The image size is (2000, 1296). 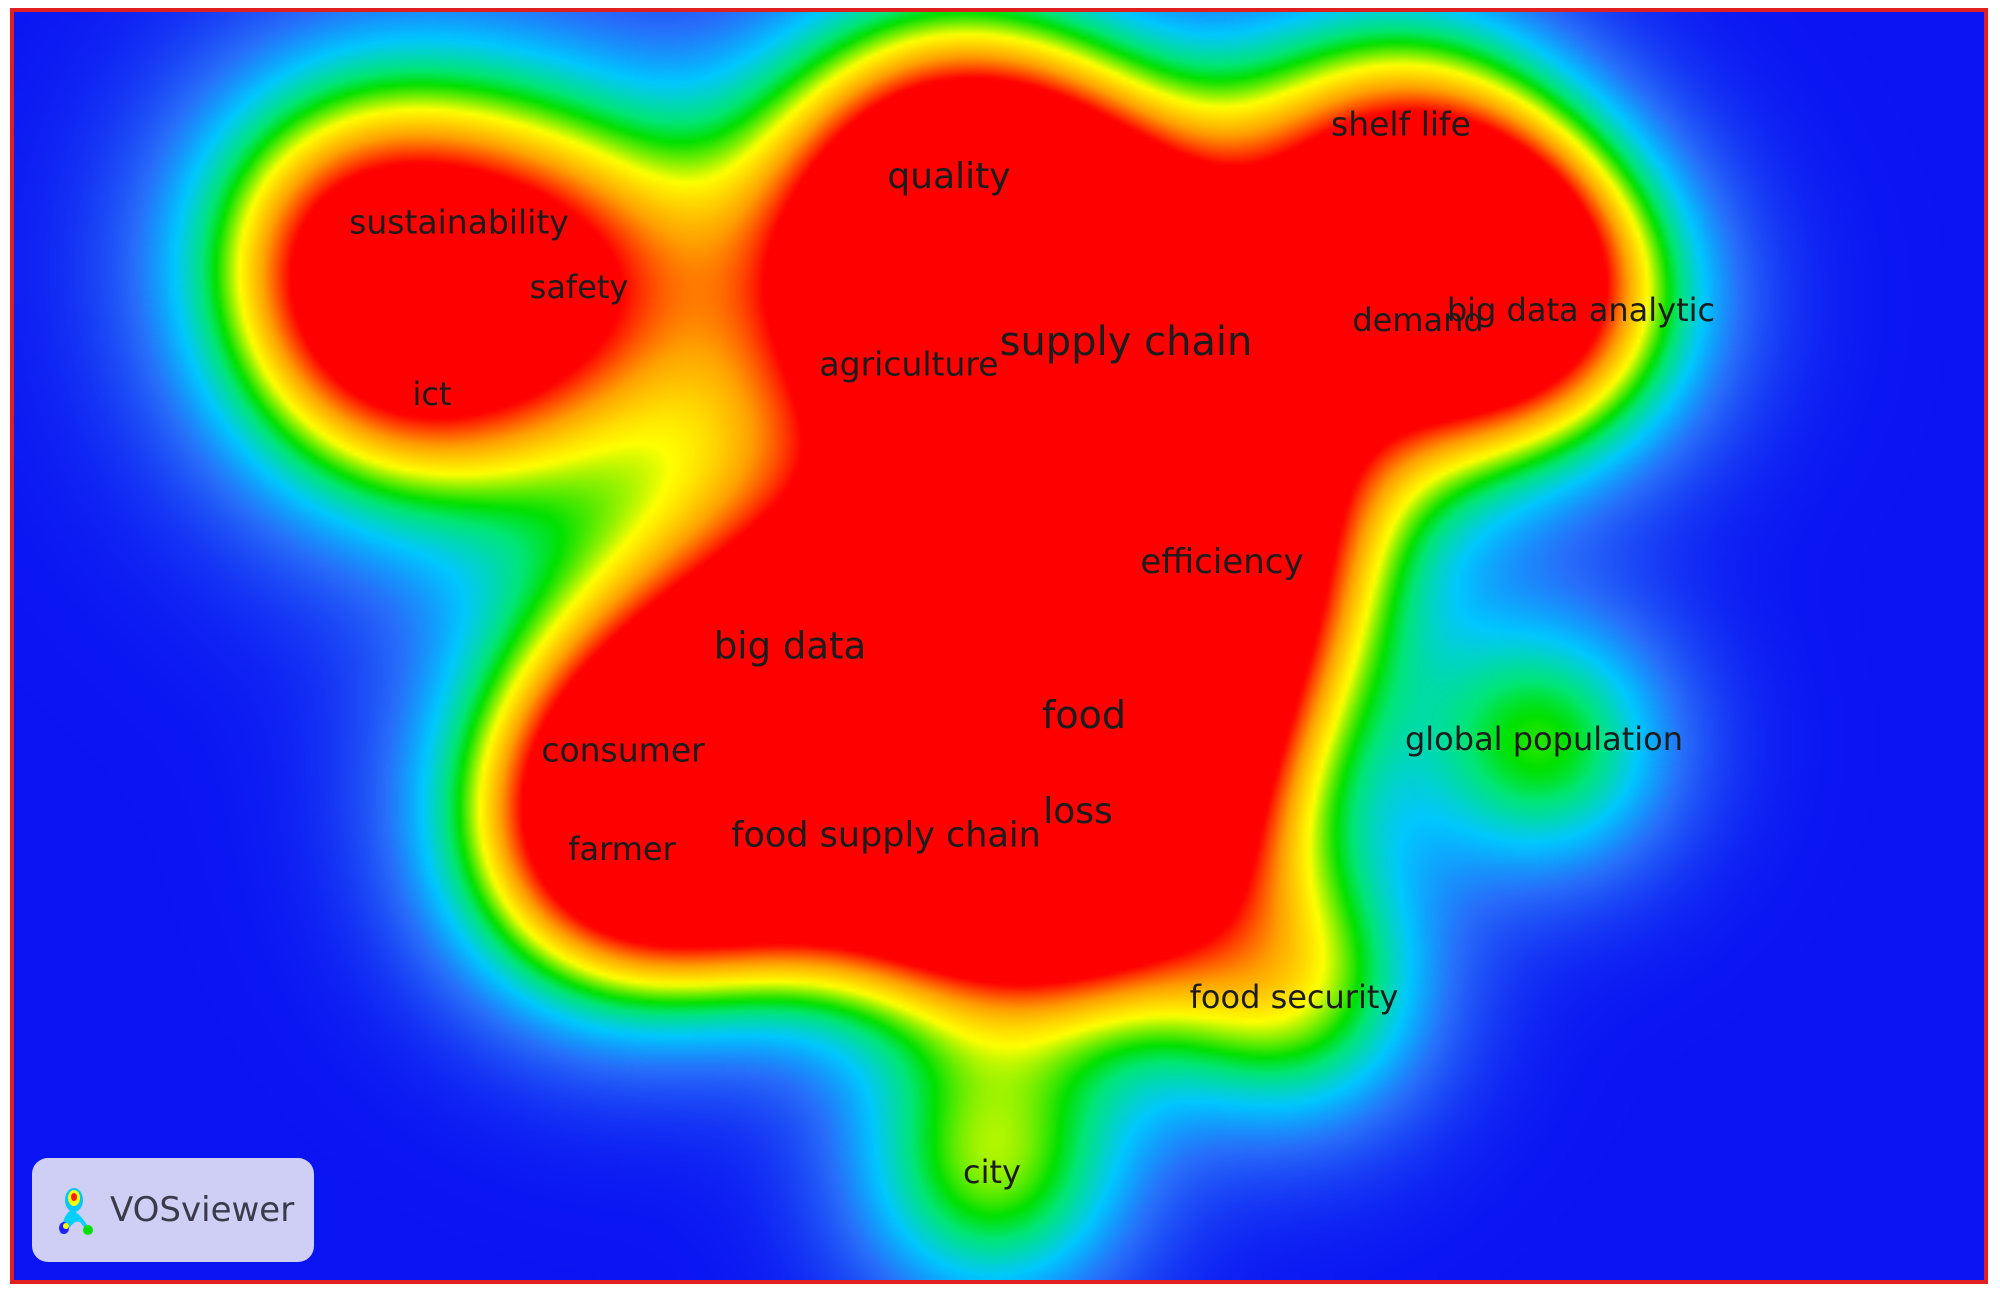 What do you see at coordinates (992, 1172) in the screenshot?
I see `term-label: city` at bounding box center [992, 1172].